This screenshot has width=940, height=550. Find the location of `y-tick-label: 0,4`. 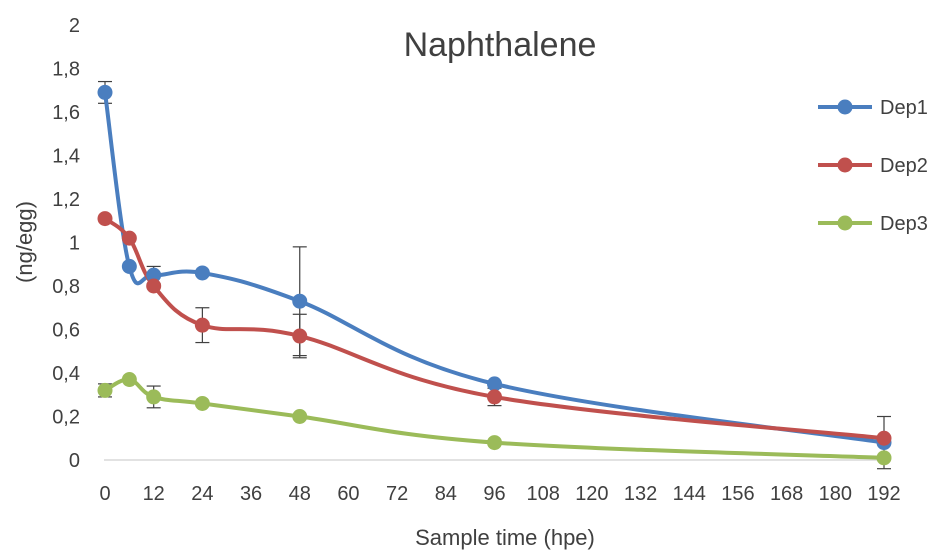

y-tick-label: 0,4 is located at coordinates (66, 374).